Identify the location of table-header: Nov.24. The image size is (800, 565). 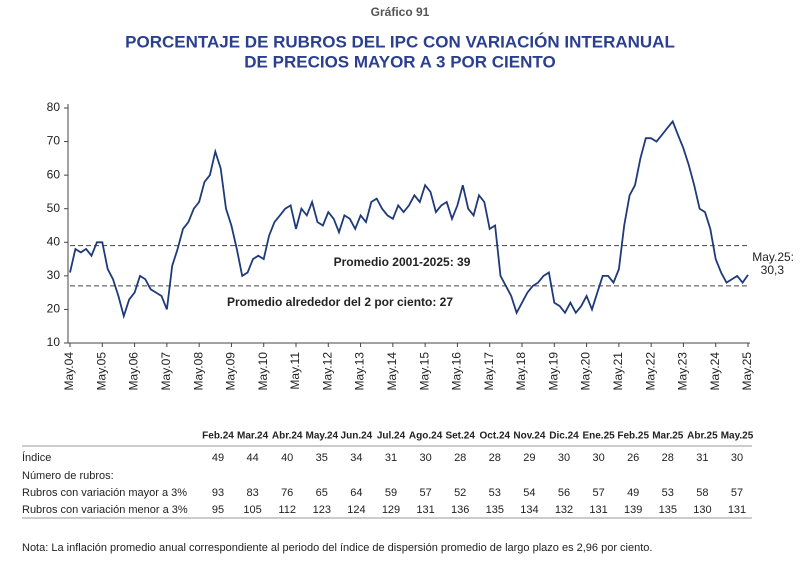
(529, 436).